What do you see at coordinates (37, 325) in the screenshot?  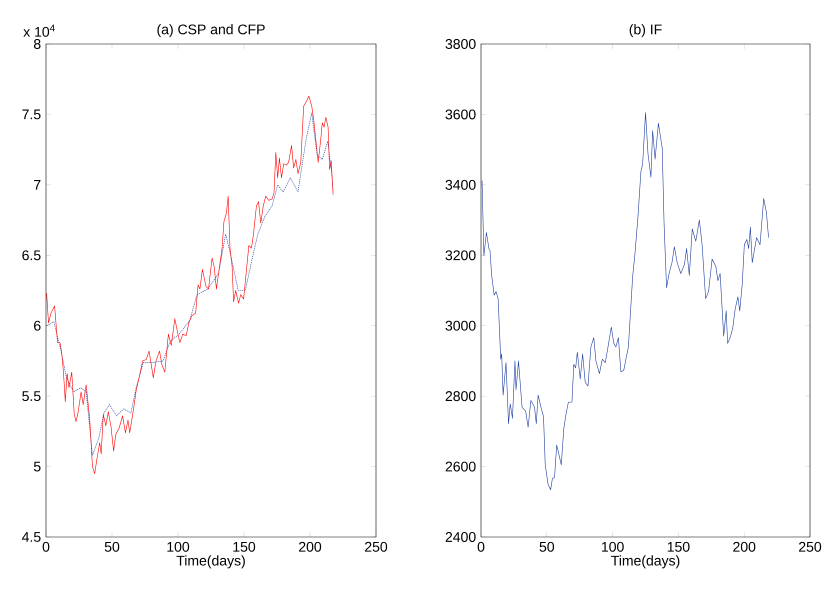 I see `y-tick-label: 6` at bounding box center [37, 325].